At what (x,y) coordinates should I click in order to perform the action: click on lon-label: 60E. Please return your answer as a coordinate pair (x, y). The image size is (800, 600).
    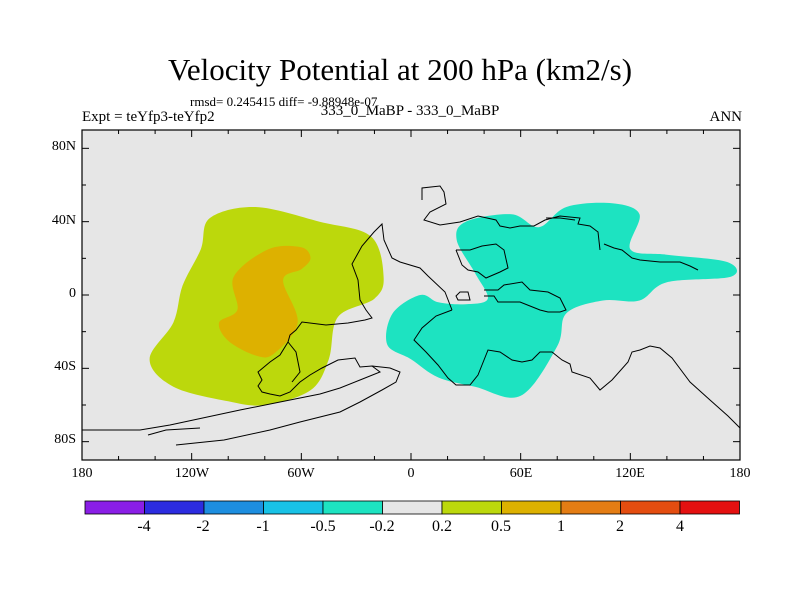
    Looking at the image, I should click on (521, 473).